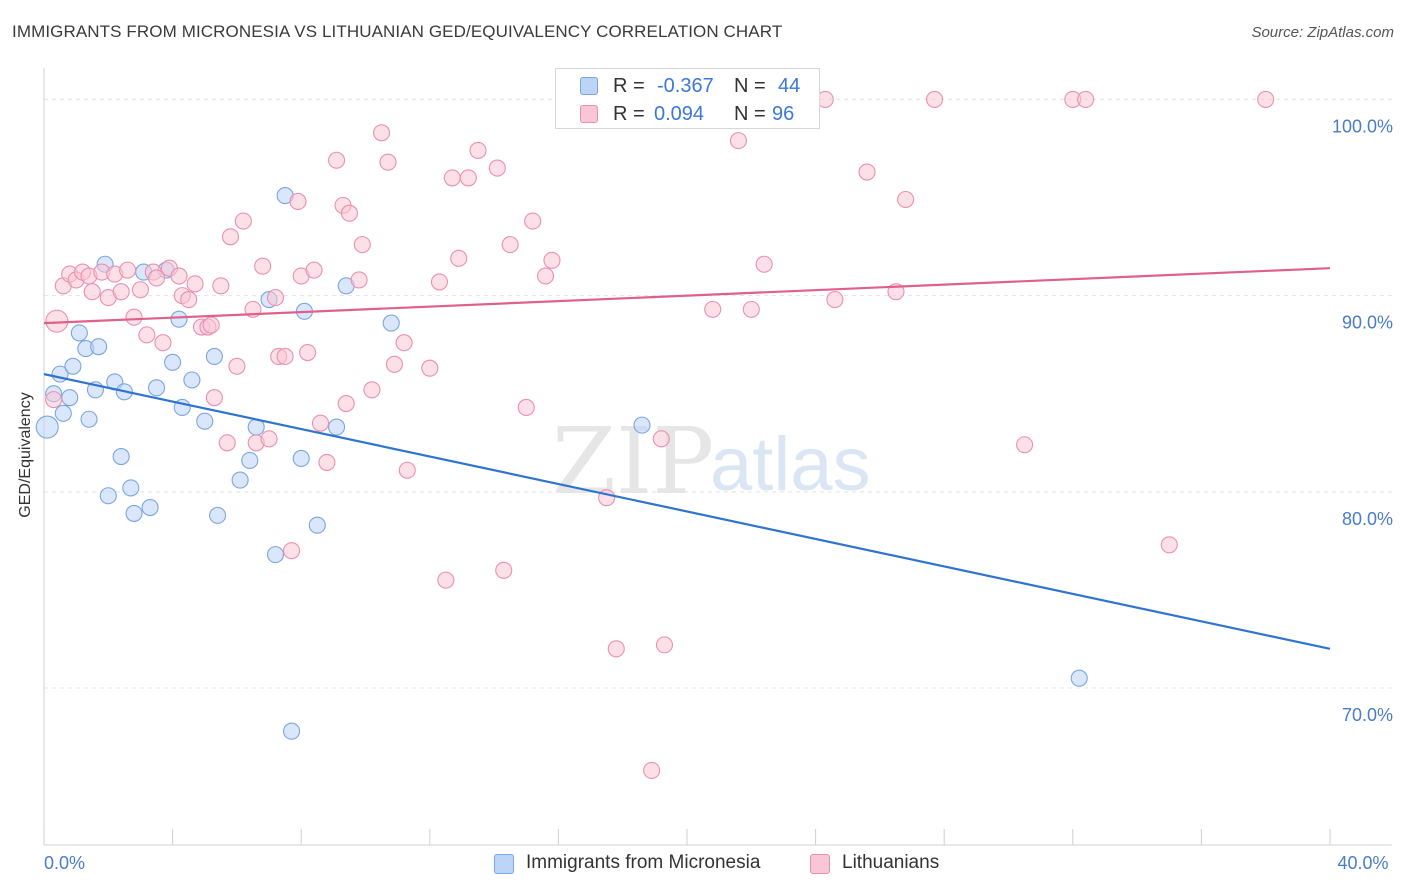  Describe the element at coordinates (1362, 126) in the screenshot. I see `y-tick-label: 100.0%` at that location.